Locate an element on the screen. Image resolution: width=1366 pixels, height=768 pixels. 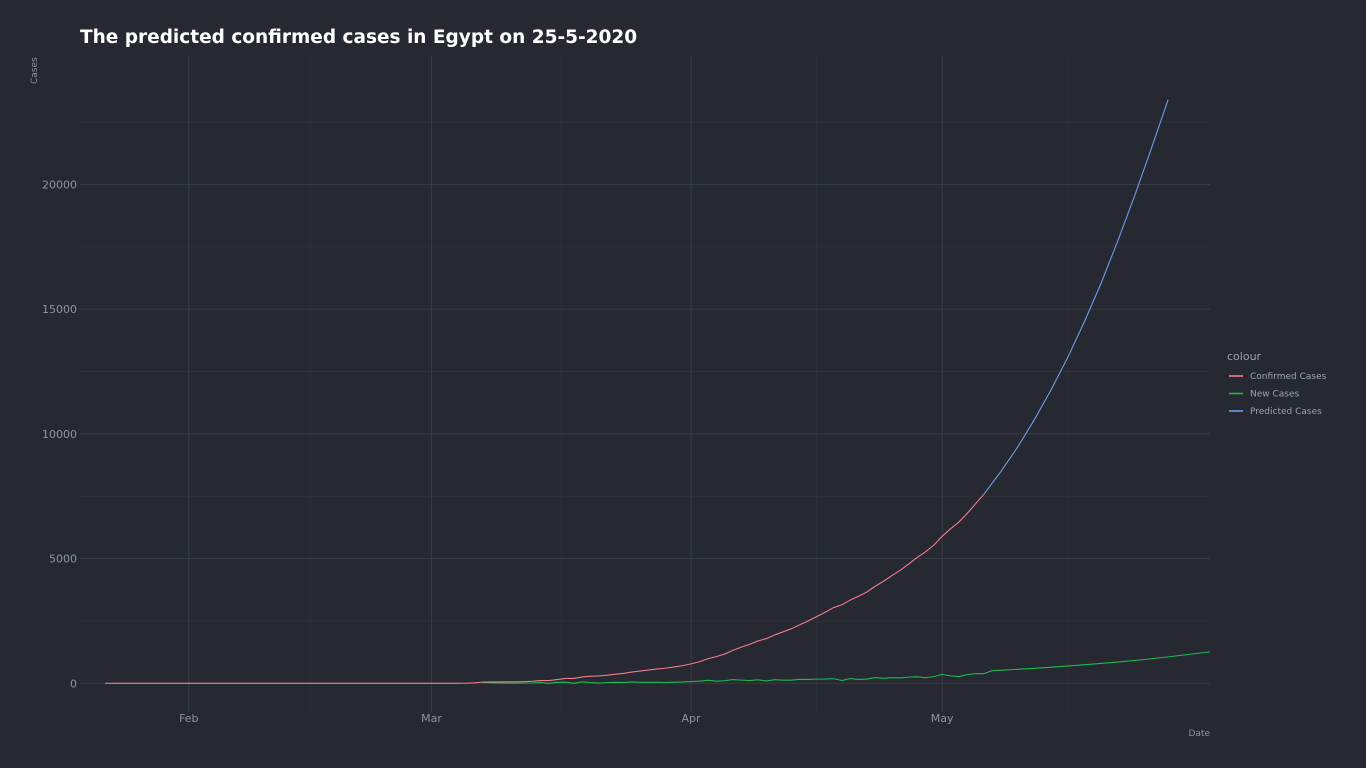
legend-label: Confirmed Cases is located at coordinates (1288, 377).